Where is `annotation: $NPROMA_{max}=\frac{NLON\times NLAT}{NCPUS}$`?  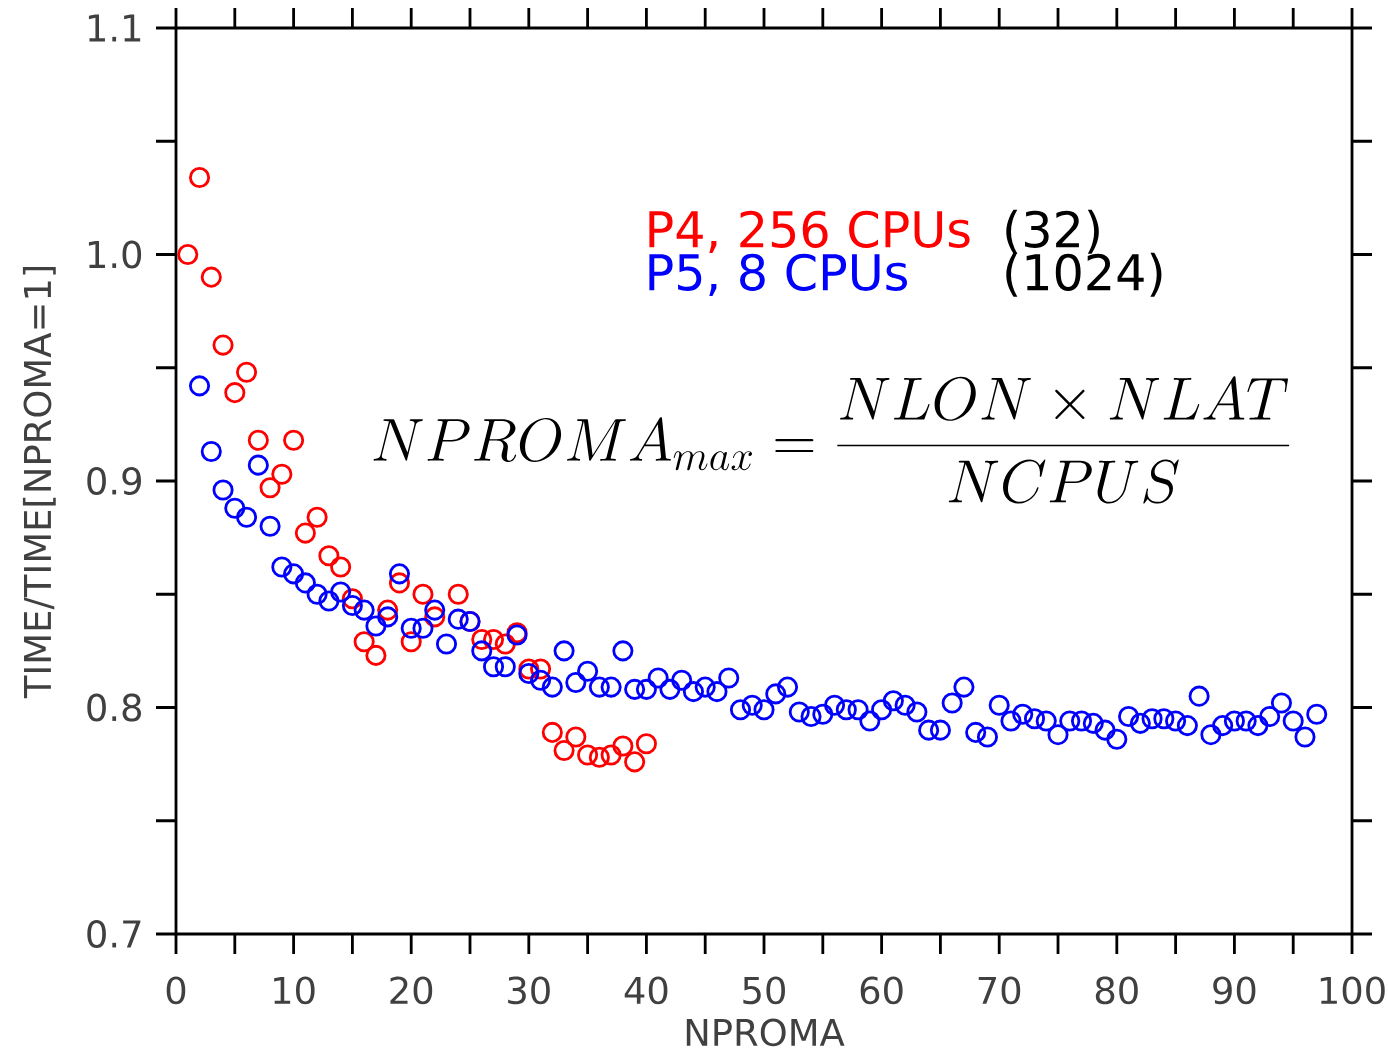
annotation: $NPROMA_{max}=\frac{NLON\times NLAT}{NCPUS}$ is located at coordinates (831, 440).